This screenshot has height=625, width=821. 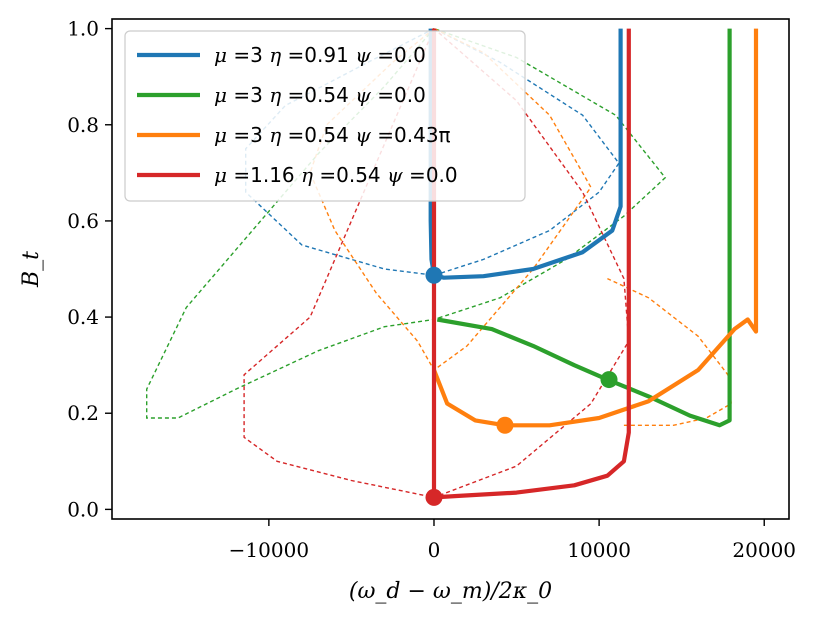 What do you see at coordinates (609, 380) in the screenshot?
I see `series-2-marker` at bounding box center [609, 380].